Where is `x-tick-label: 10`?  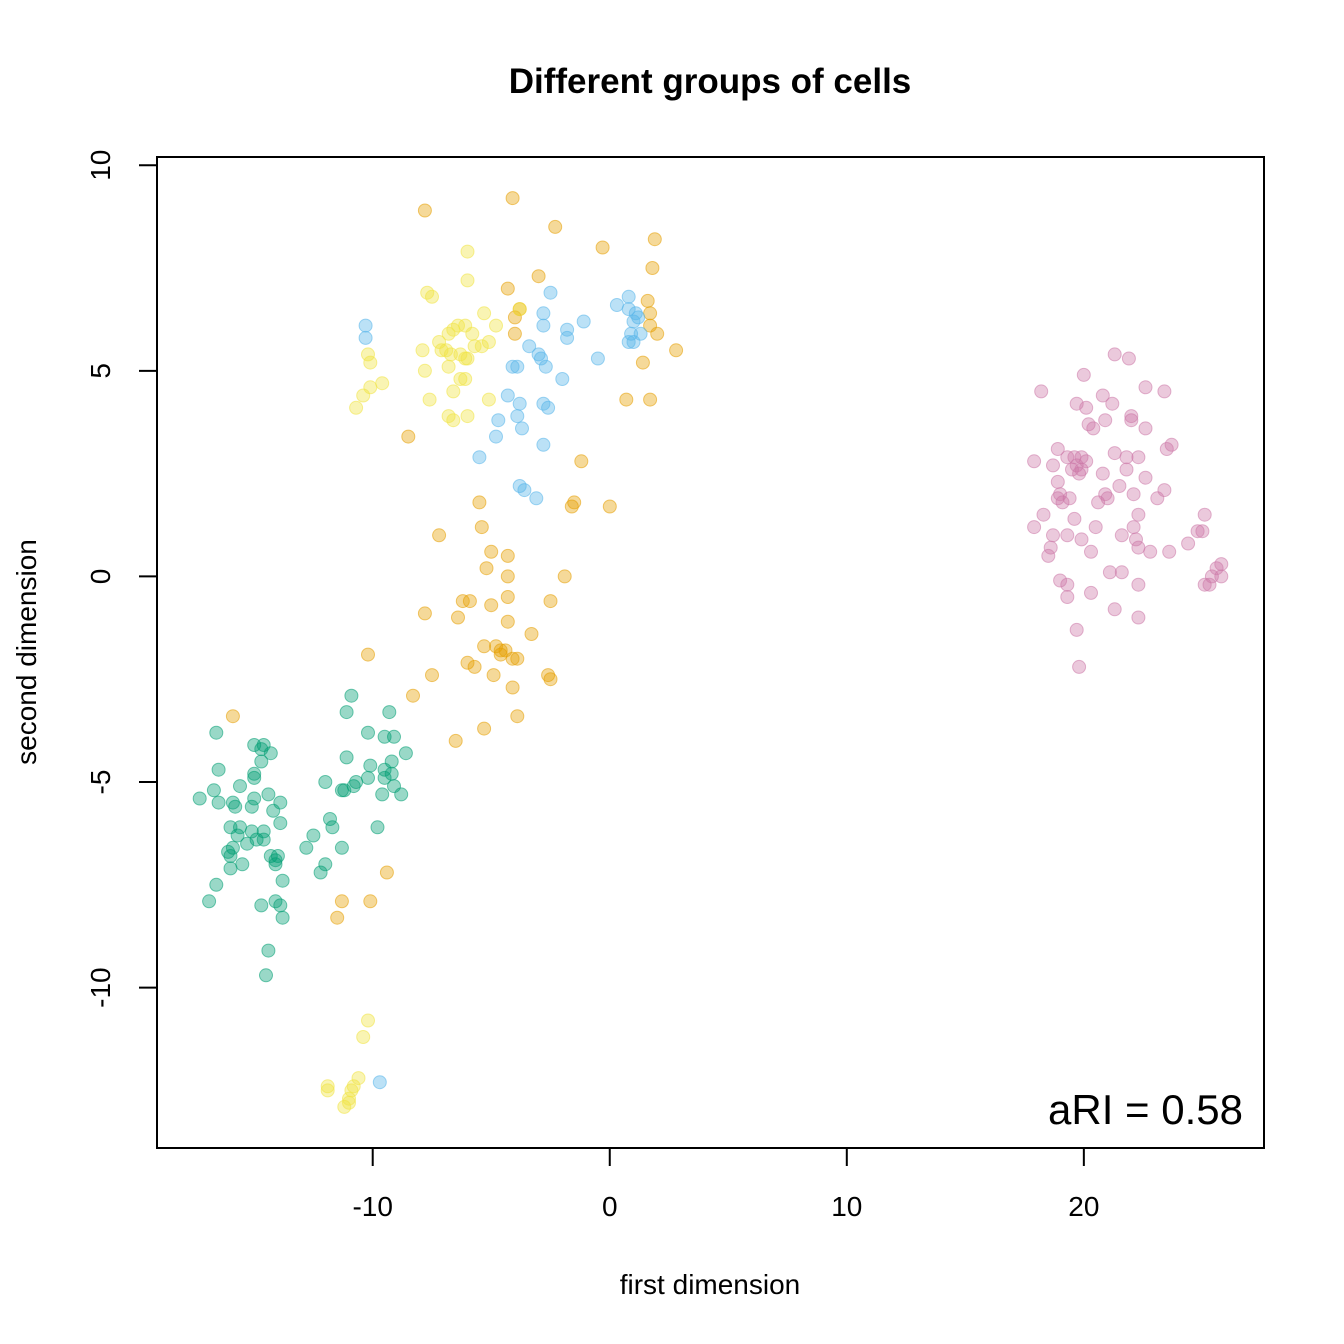
x-tick-label: 10 is located at coordinates (846, 1206).